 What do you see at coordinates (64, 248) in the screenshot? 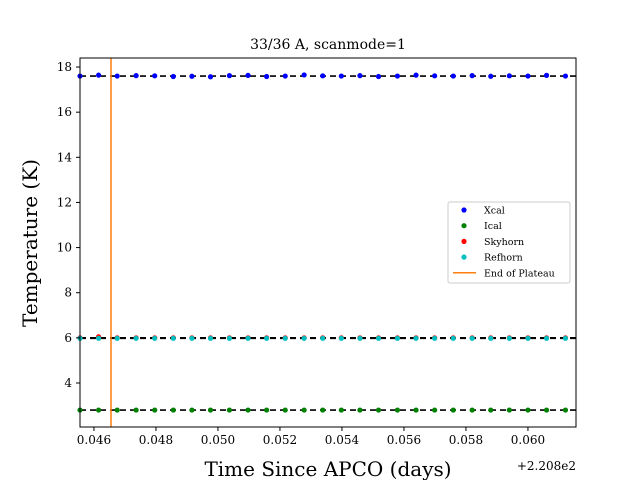
I see `y-tick-label: 10` at bounding box center [64, 248].